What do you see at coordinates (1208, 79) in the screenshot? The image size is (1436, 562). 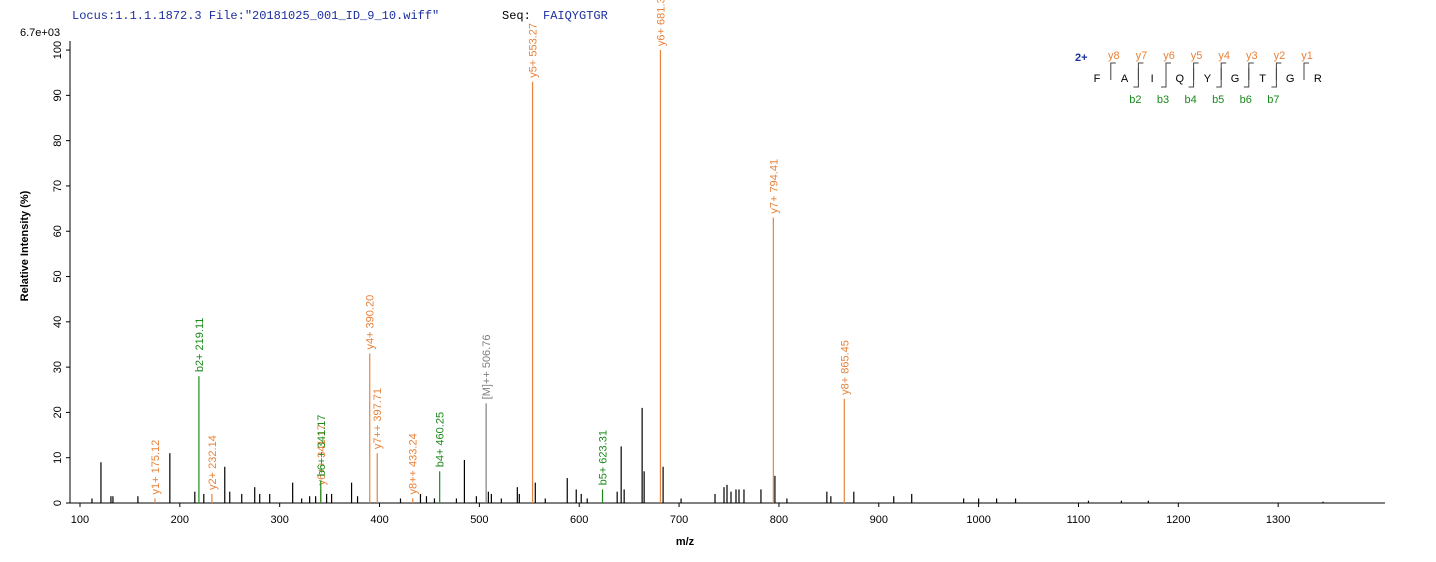 I see `residue: Y` at bounding box center [1208, 79].